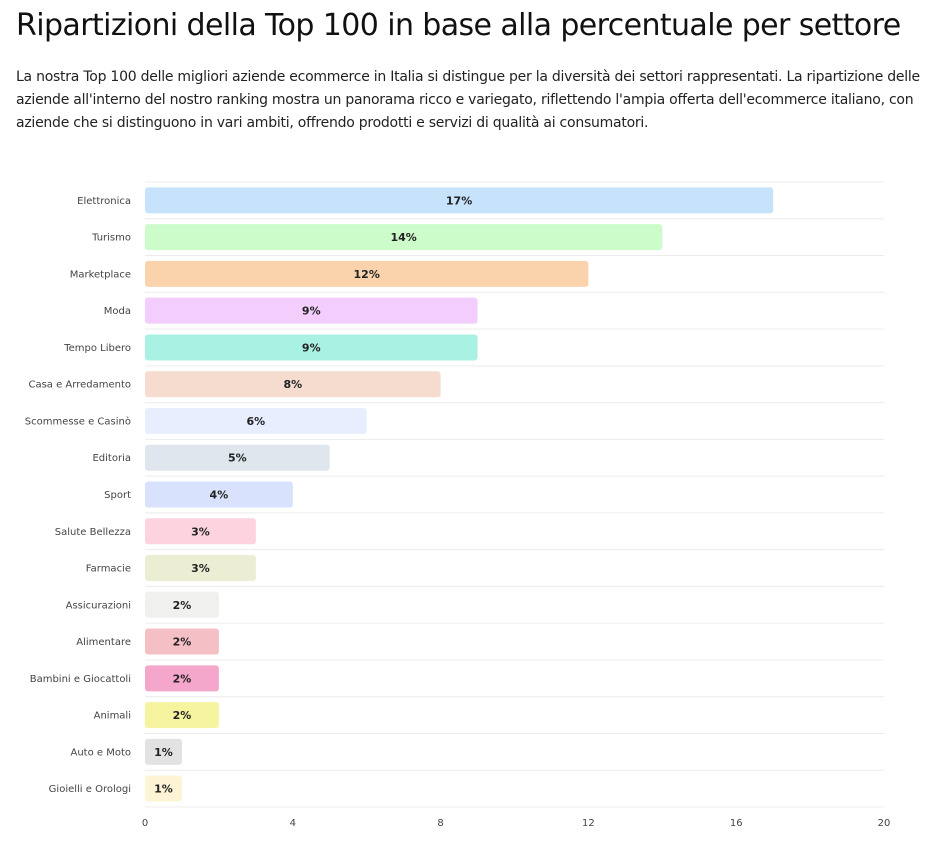 The height and width of the screenshot is (858, 944). Describe the element at coordinates (79, 385) in the screenshot. I see `category-label: Casa e Arredamento` at that location.